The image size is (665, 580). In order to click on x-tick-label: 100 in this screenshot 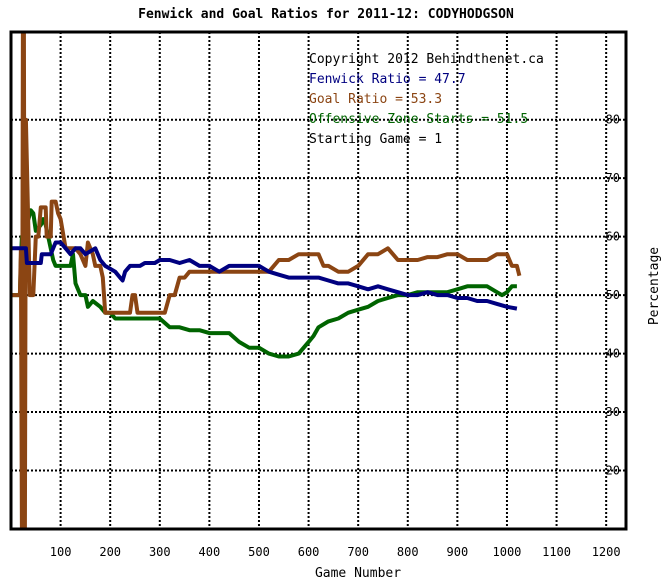, I will do `click(61, 552)`.